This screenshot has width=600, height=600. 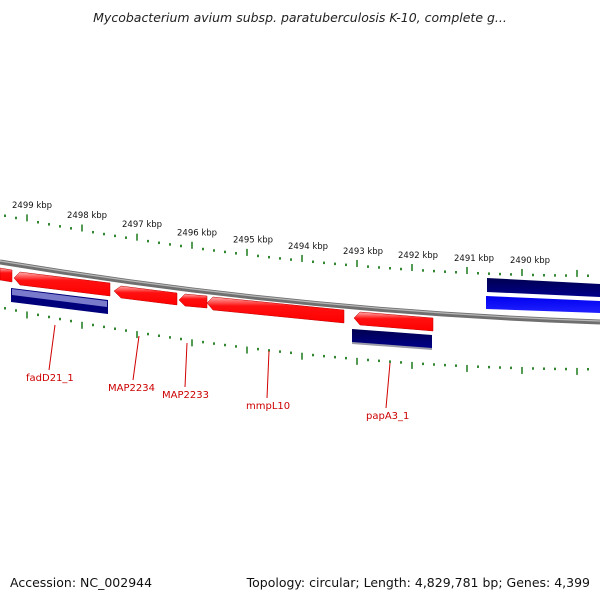 What do you see at coordinates (219, 366) in the screenshot?
I see `gene-label-leaders` at bounding box center [219, 366].